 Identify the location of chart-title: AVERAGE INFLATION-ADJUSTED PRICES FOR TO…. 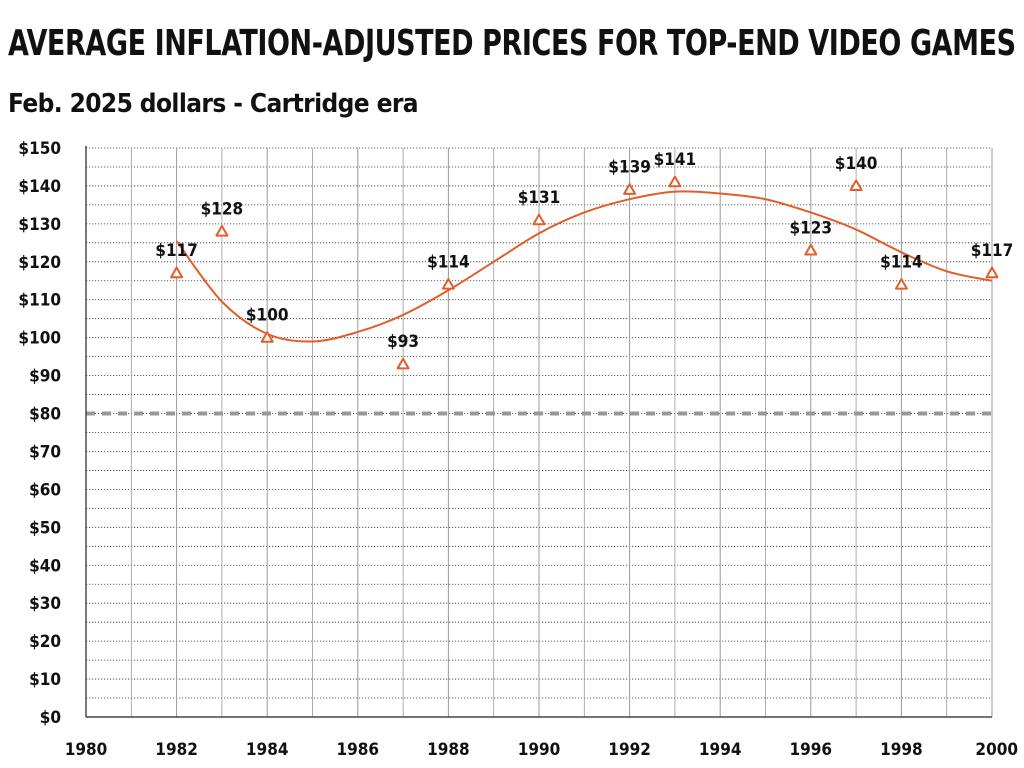
(512, 43).